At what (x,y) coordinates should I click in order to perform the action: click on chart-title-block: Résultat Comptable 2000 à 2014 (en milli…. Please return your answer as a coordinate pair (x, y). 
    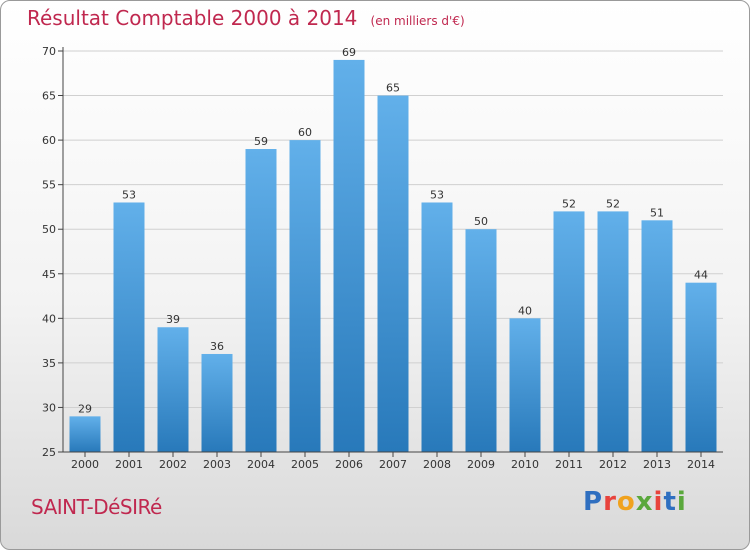
    Looking at the image, I should click on (246, 18).